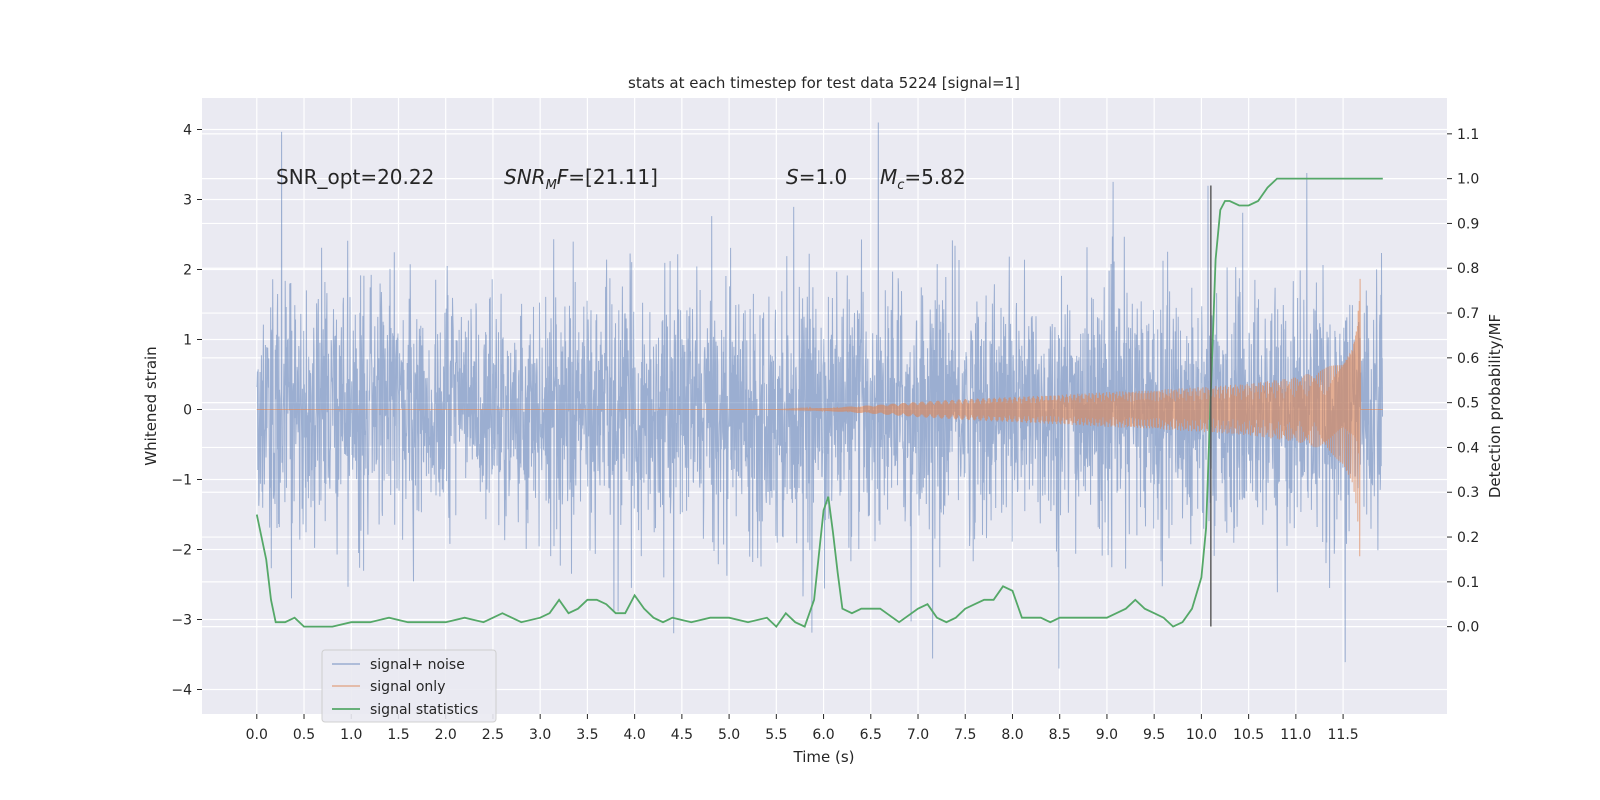 Image resolution: width=1600 pixels, height=800 pixels. Describe the element at coordinates (1154, 735) in the screenshot. I see `x-tick-label: 9.5` at that location.